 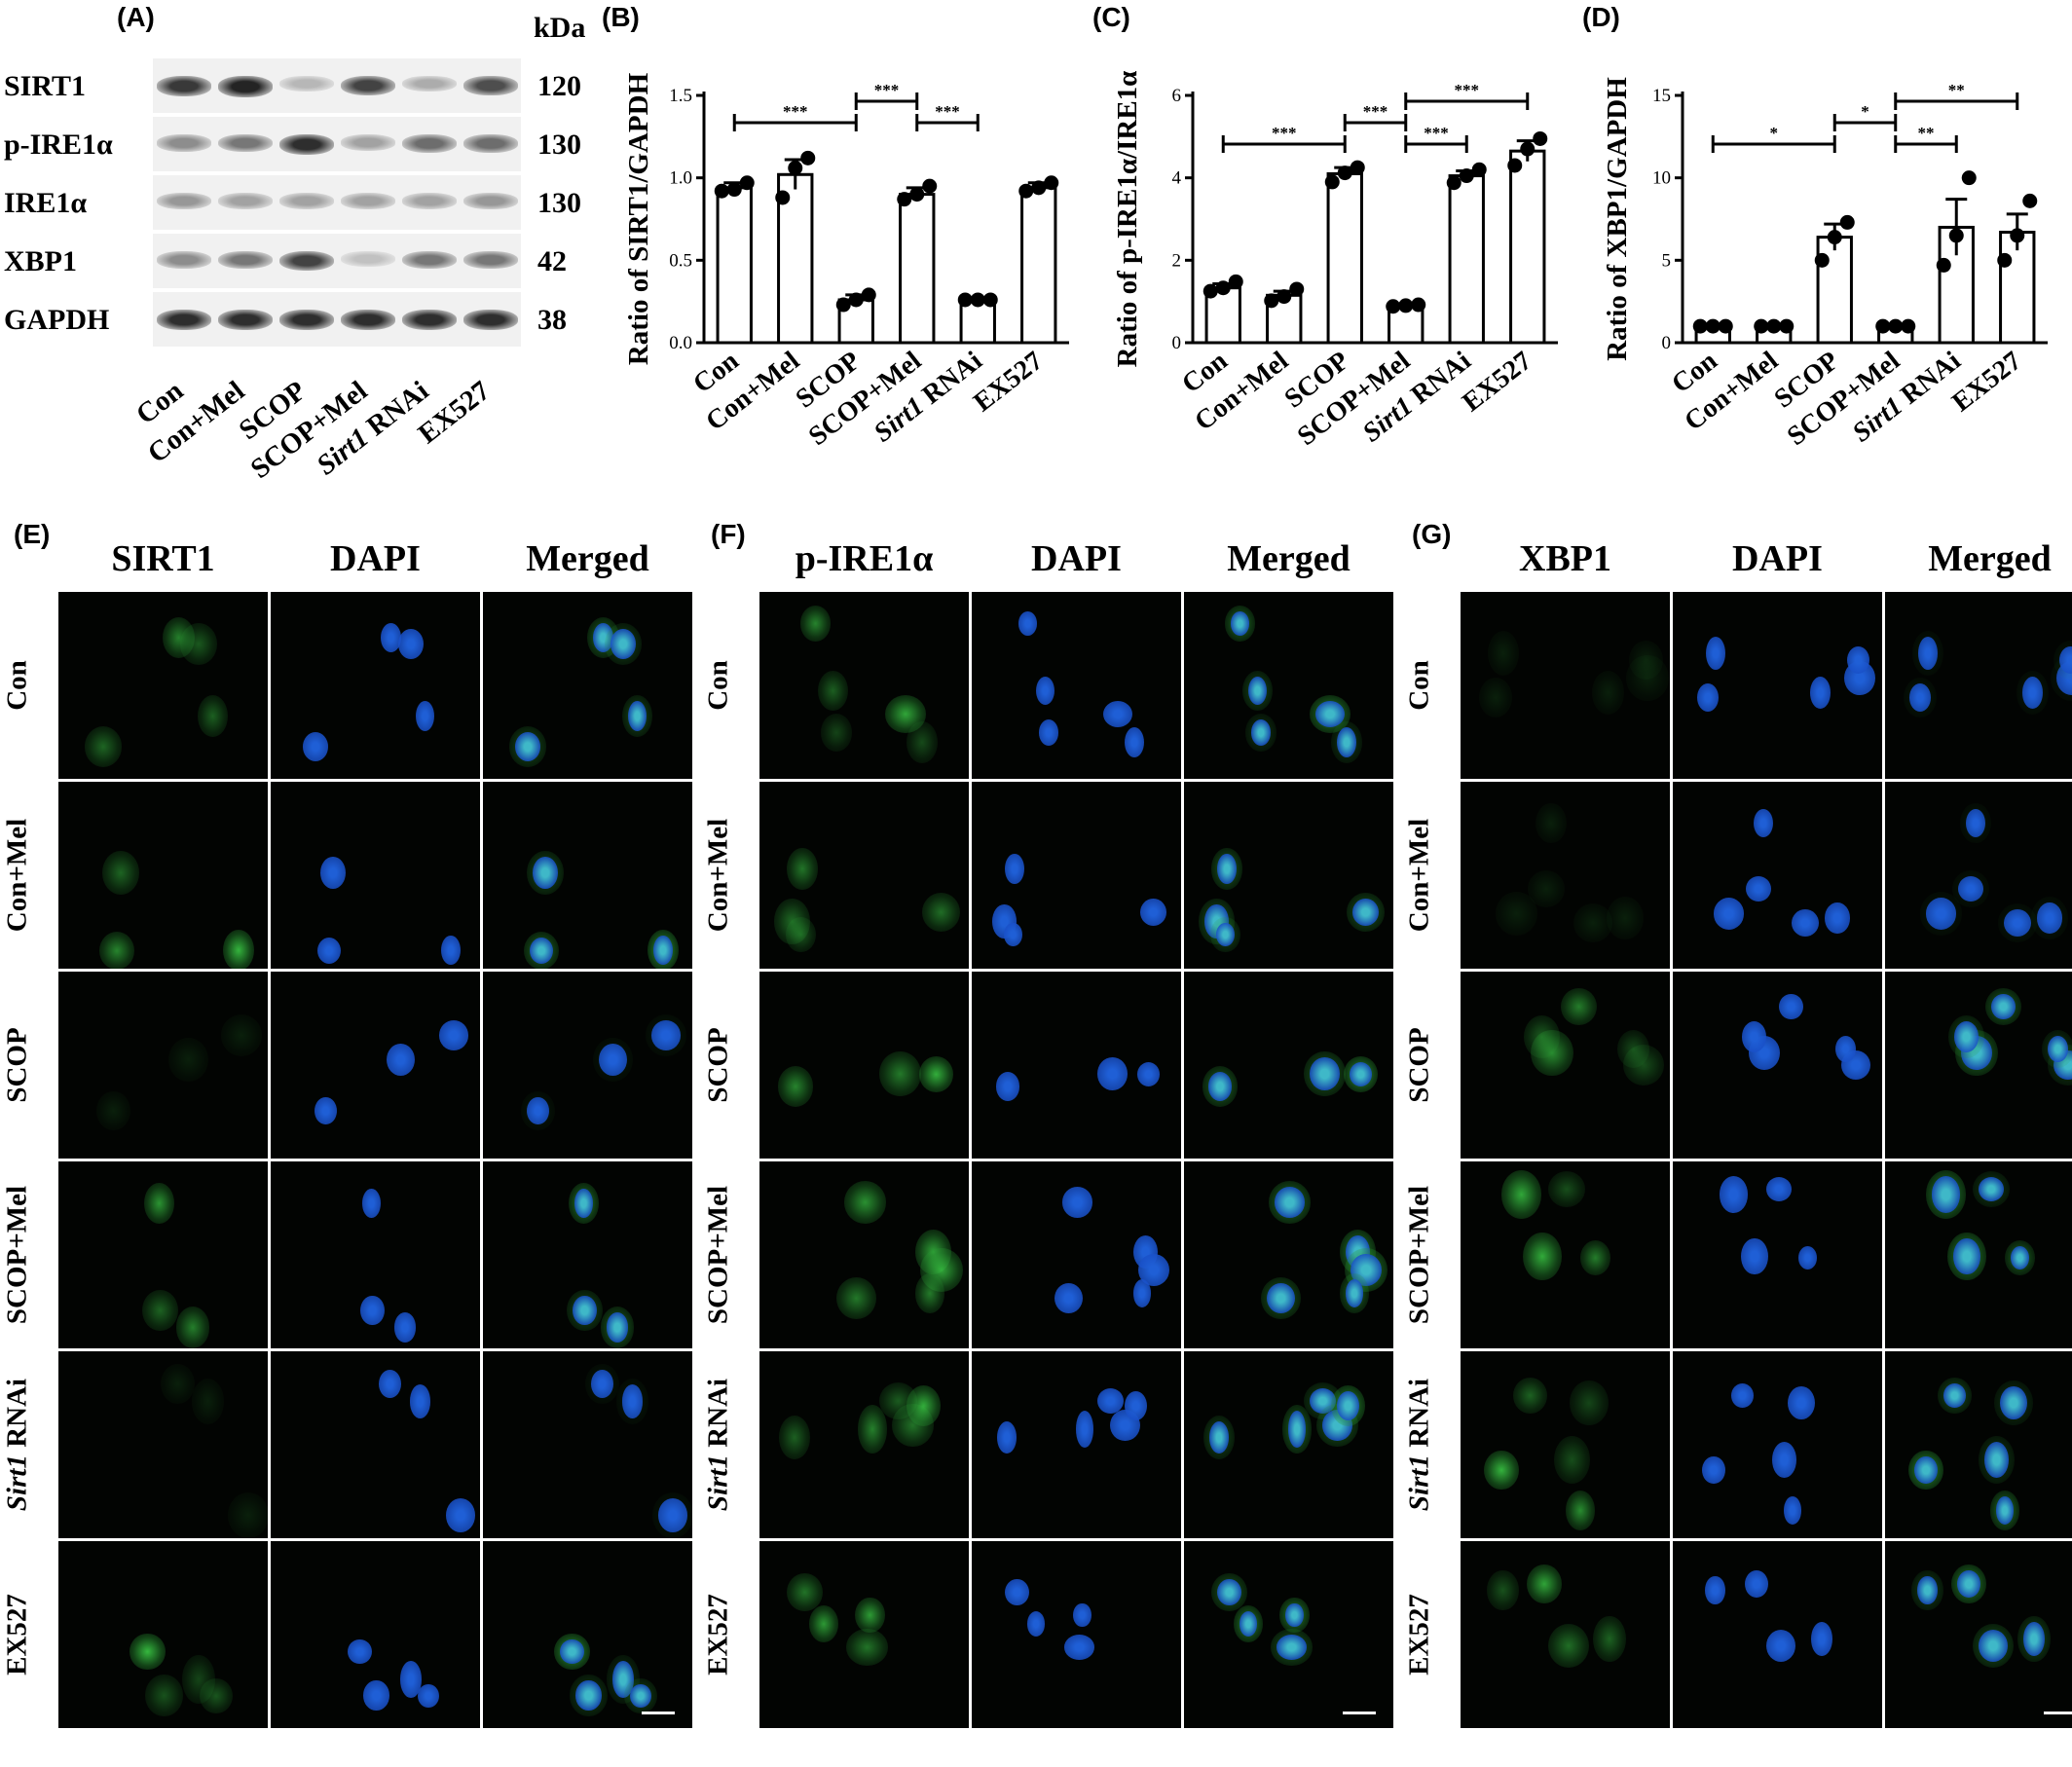 What do you see at coordinates (560, 28) in the screenshot?
I see `kda-header: kDa` at bounding box center [560, 28].